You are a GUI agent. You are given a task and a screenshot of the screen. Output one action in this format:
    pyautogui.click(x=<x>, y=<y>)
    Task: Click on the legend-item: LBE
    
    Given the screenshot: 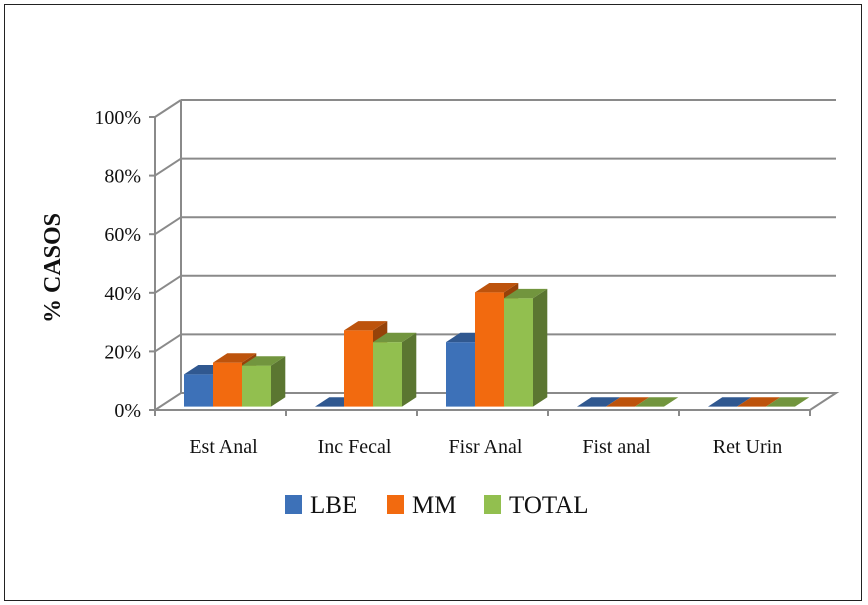 What is the action you would take?
    pyautogui.click(x=321, y=505)
    